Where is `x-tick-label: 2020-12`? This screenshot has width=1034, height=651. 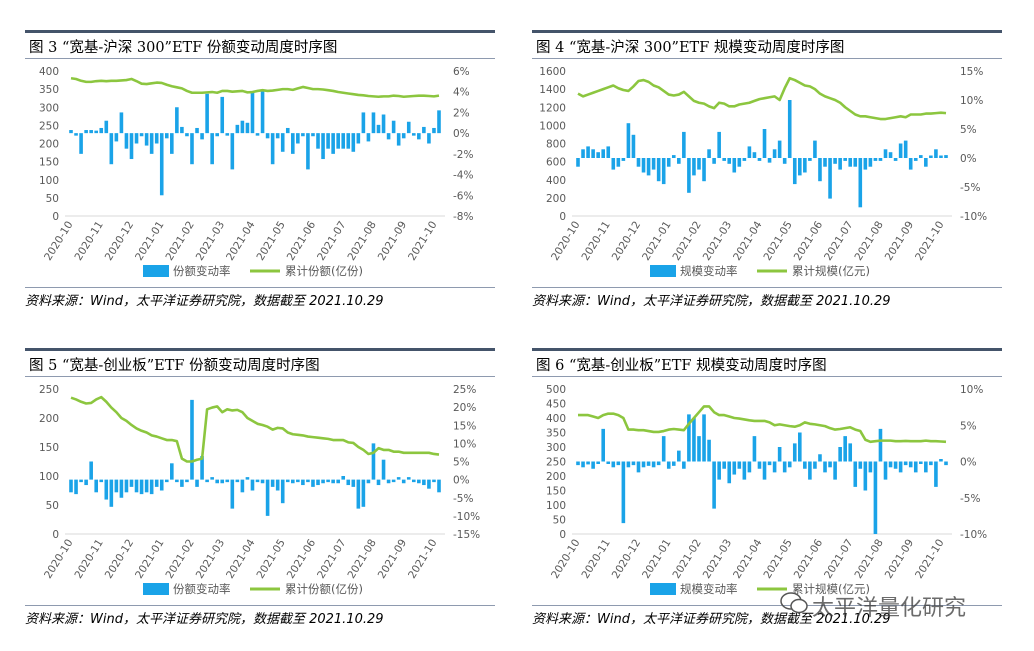
x-tick-label: 2020-12 is located at coordinates (119, 559).